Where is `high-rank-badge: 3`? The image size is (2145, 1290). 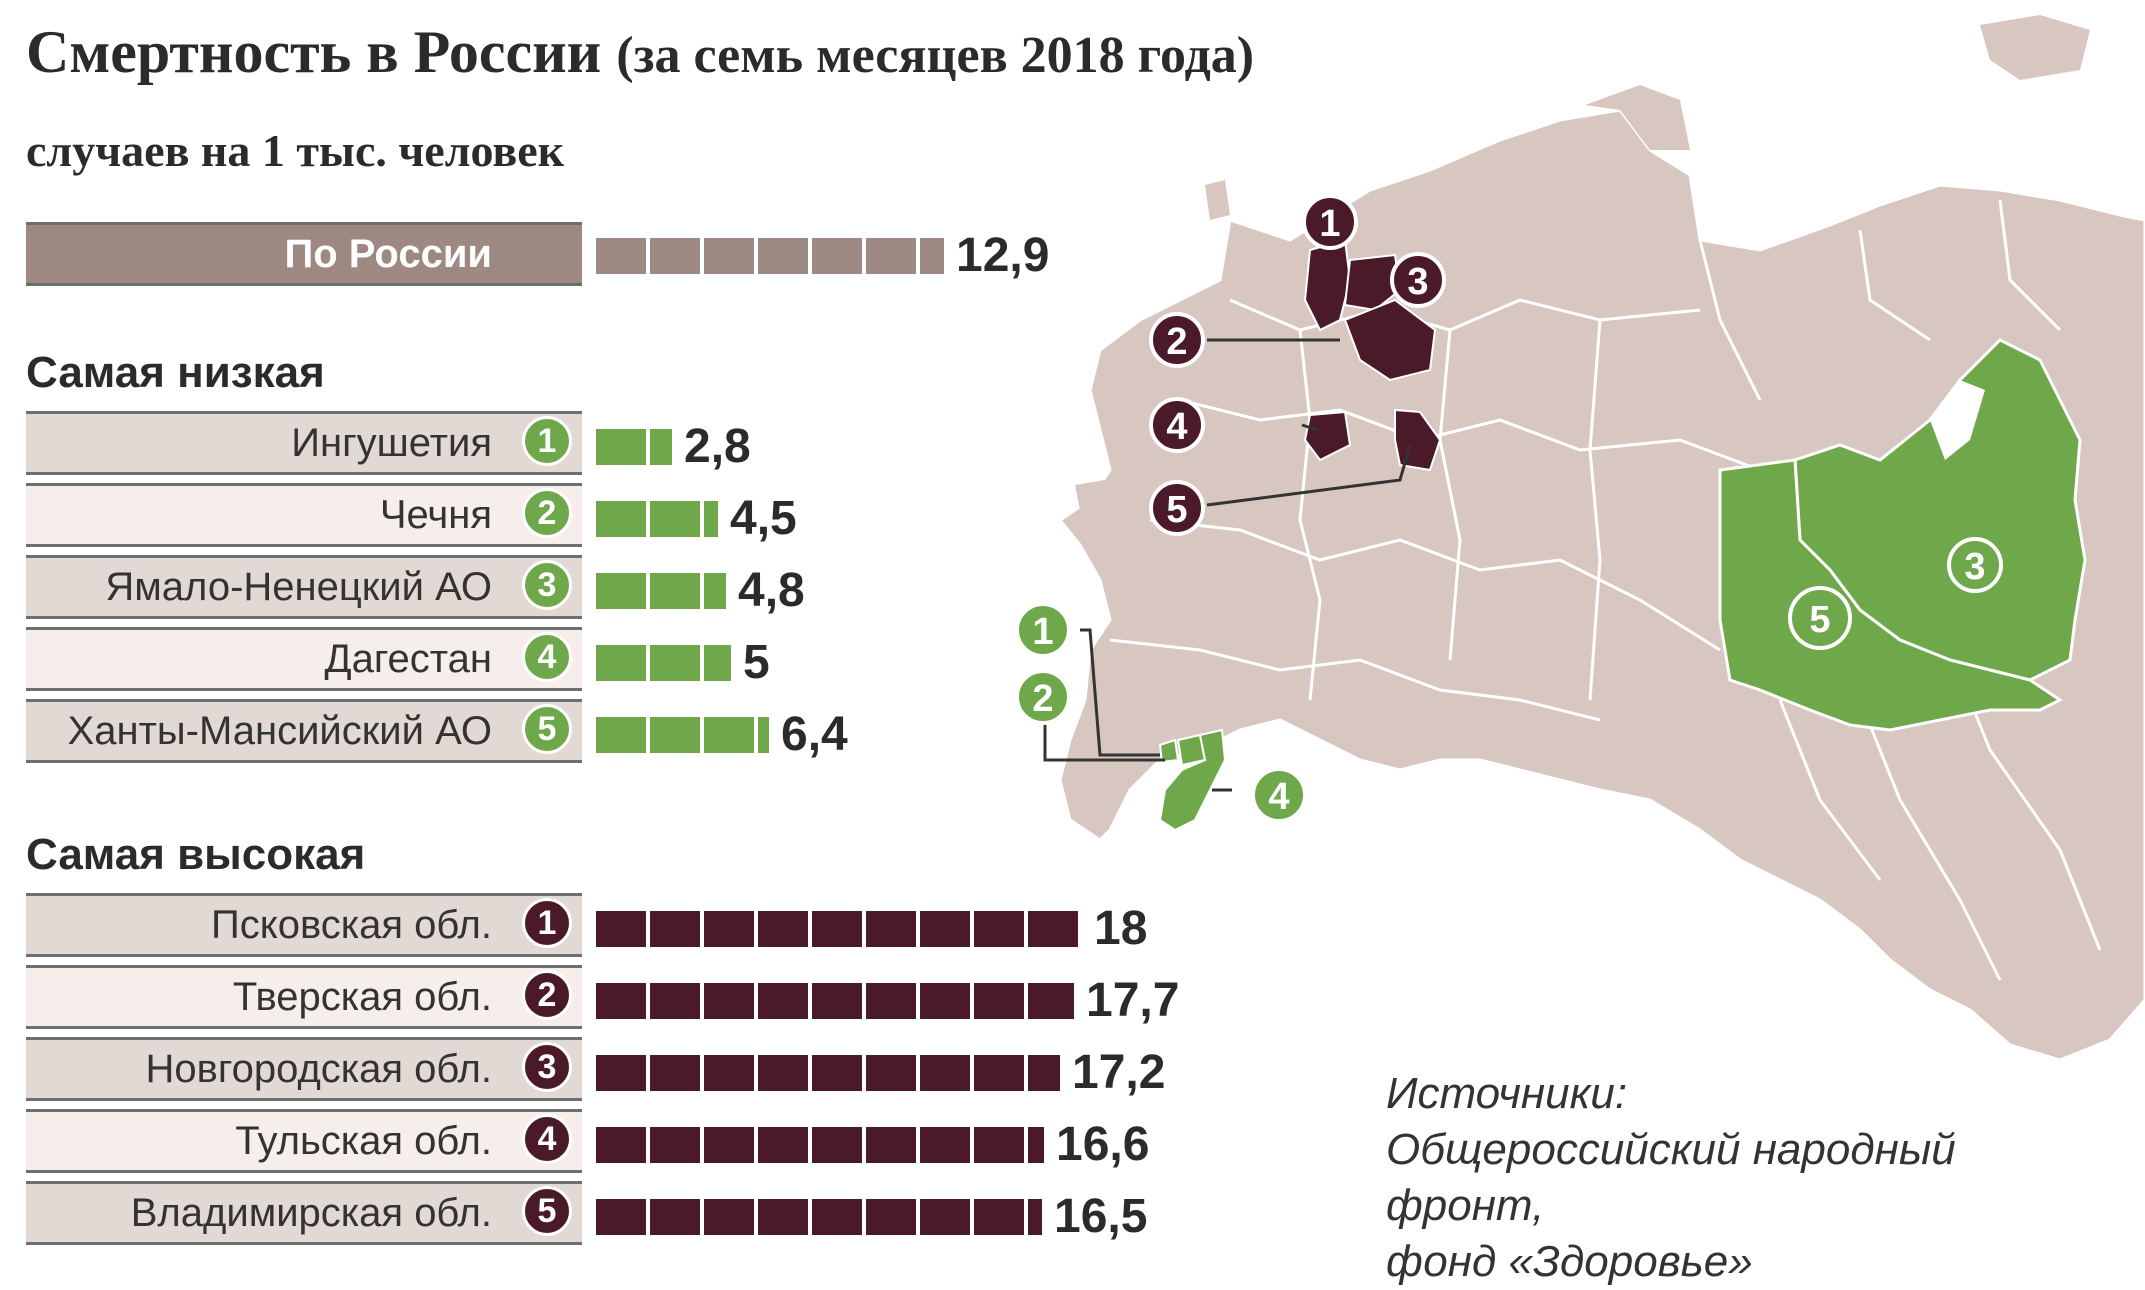
high-rank-badge: 3 is located at coordinates (547, 1067).